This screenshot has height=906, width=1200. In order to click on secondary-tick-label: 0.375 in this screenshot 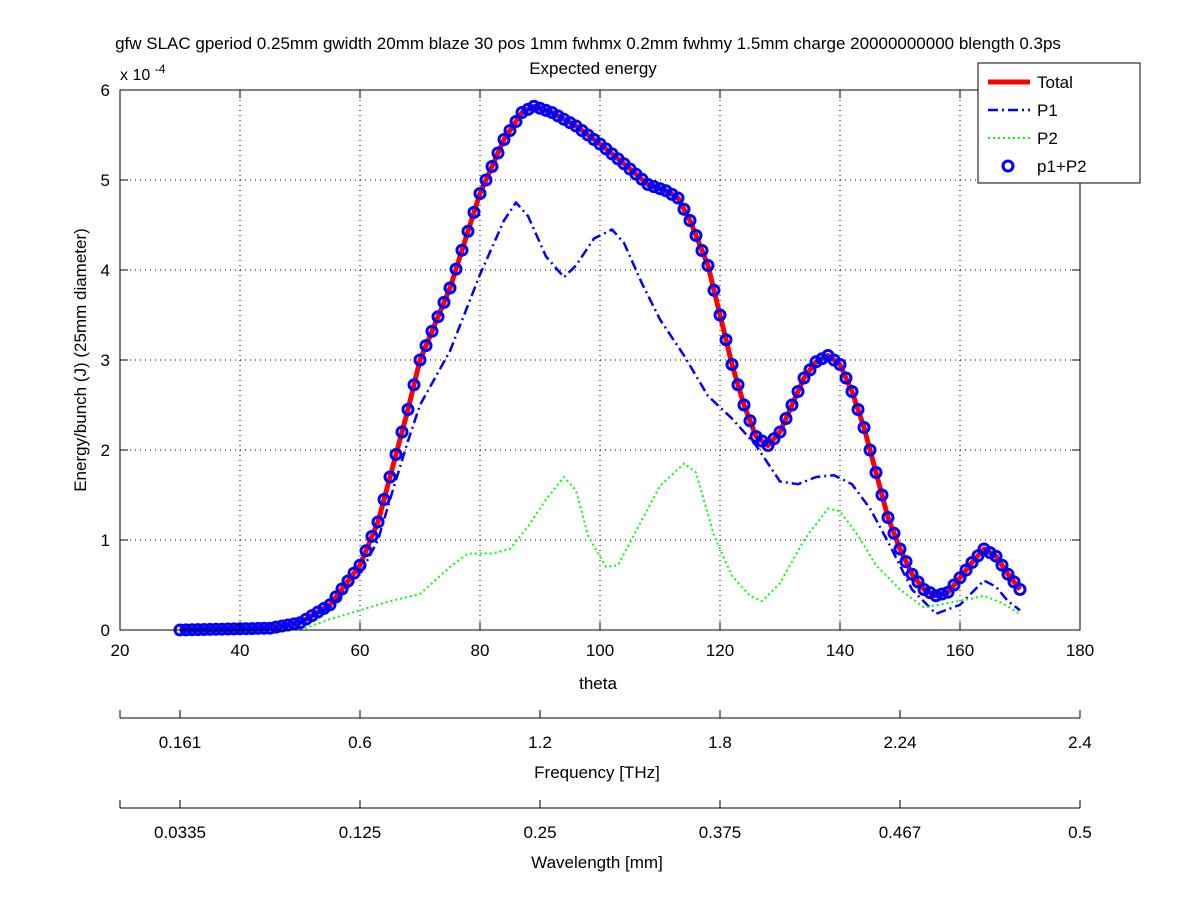, I will do `click(720, 832)`.